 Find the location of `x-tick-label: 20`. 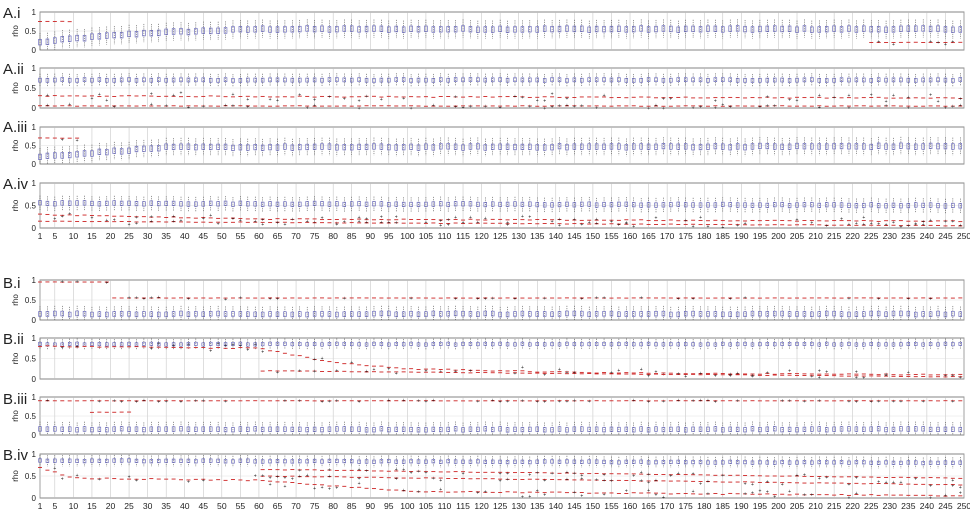

x-tick-label: 20 is located at coordinates (111, 506).